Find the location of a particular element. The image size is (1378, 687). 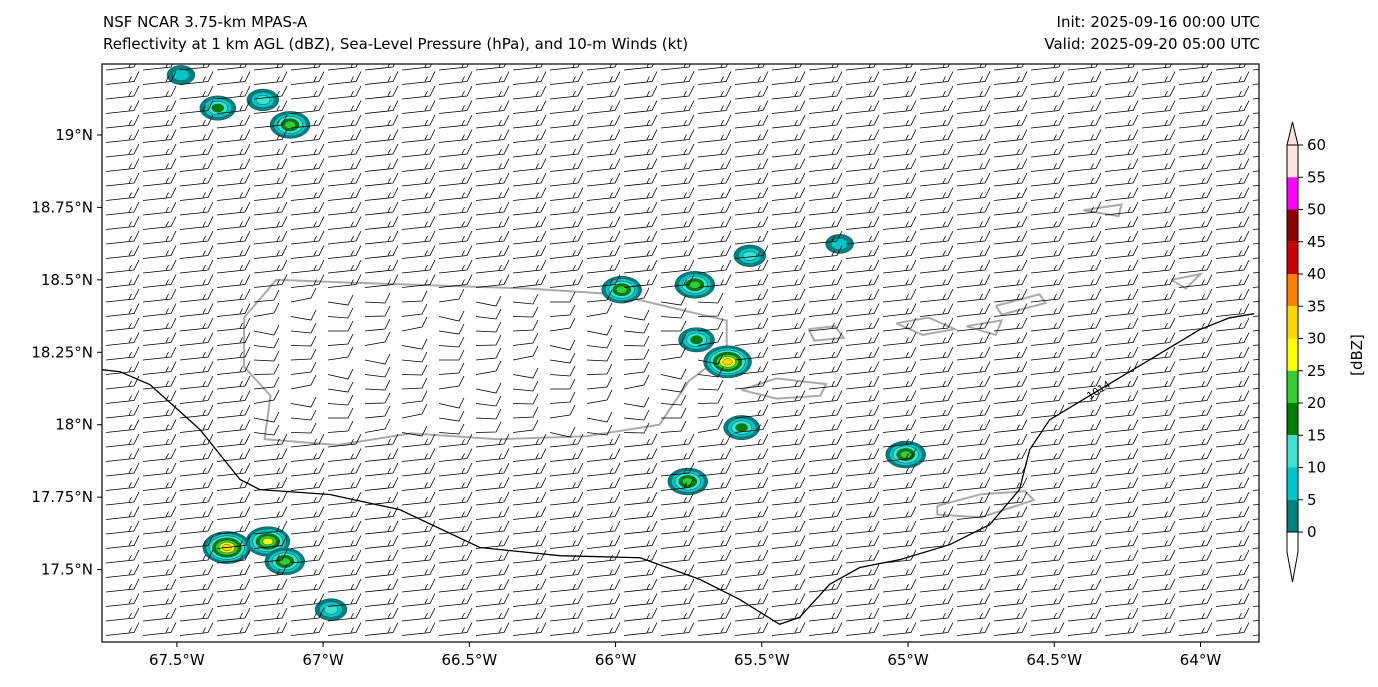

colorbar-segment is located at coordinates (1292, 354).